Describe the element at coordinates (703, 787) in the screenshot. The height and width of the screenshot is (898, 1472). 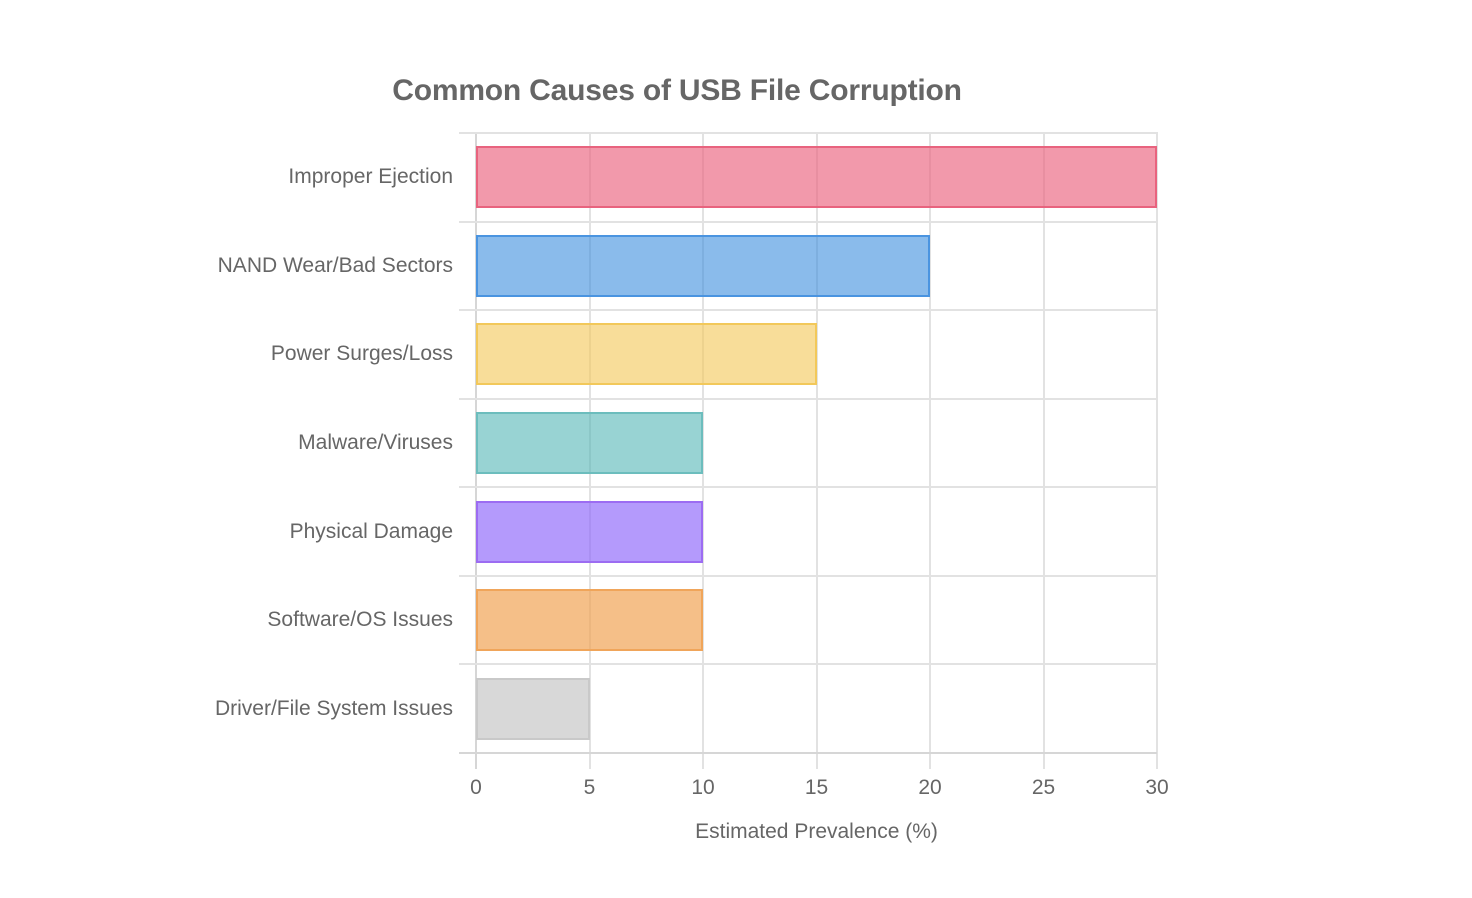
I see `x-tick-label: 10` at that location.